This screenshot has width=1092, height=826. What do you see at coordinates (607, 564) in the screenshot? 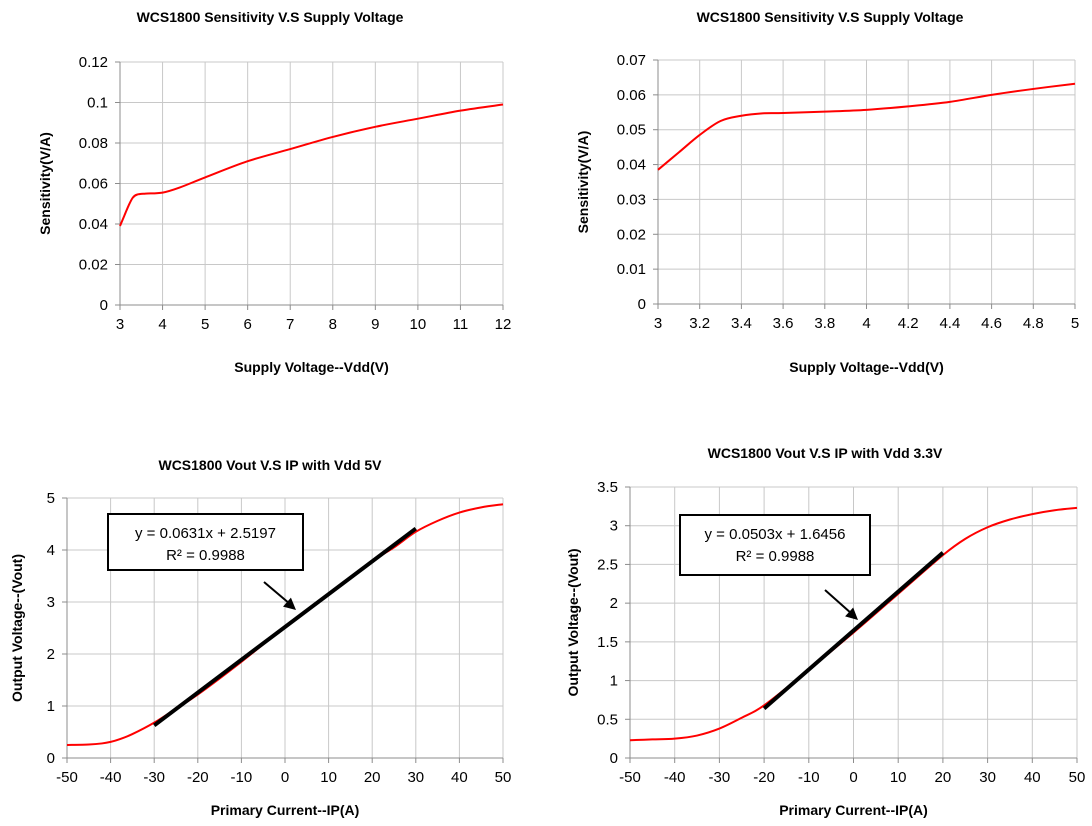
I see `y-tick-label: 2.5` at bounding box center [607, 564].